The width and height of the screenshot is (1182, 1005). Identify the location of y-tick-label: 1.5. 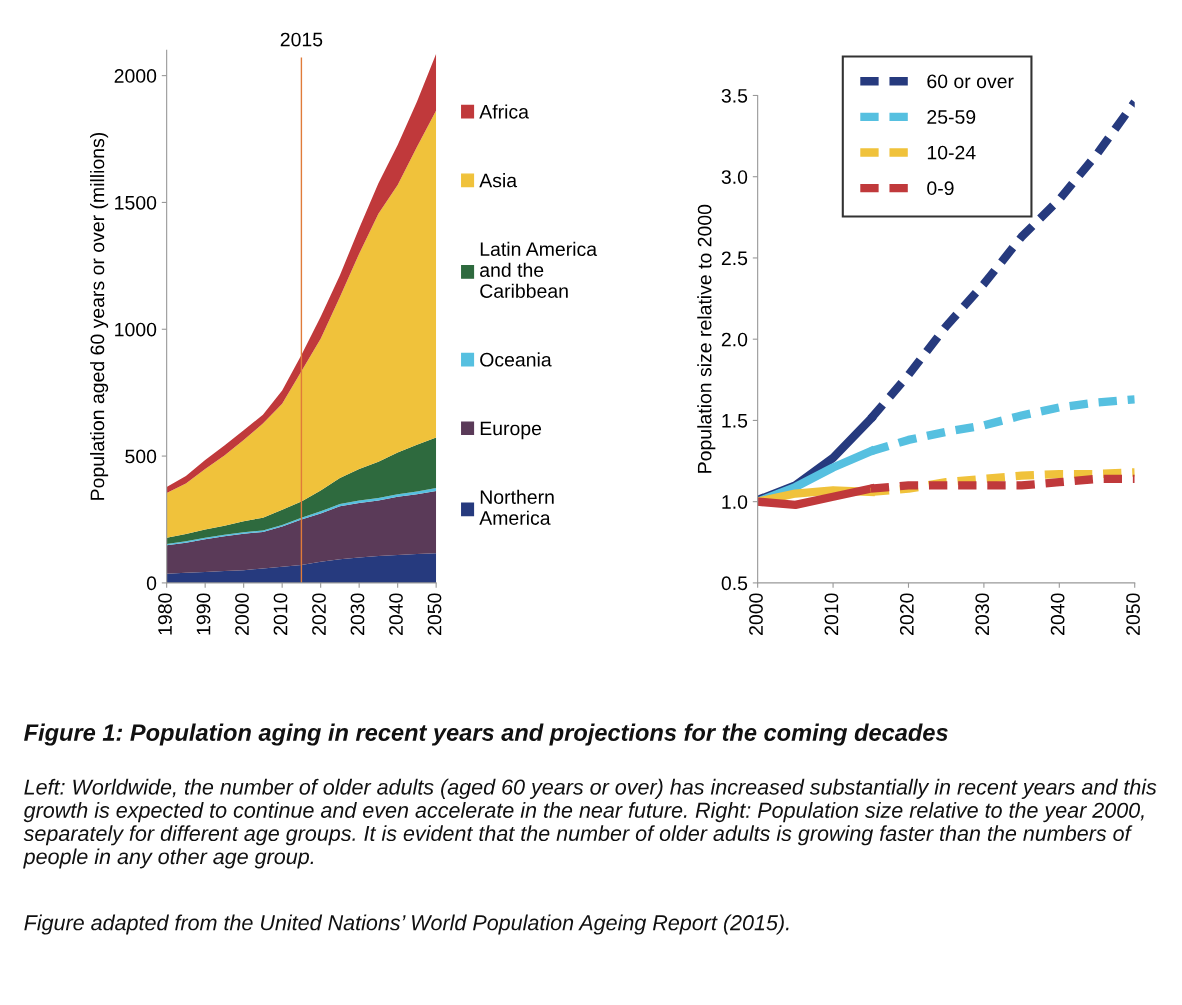
(735, 421).